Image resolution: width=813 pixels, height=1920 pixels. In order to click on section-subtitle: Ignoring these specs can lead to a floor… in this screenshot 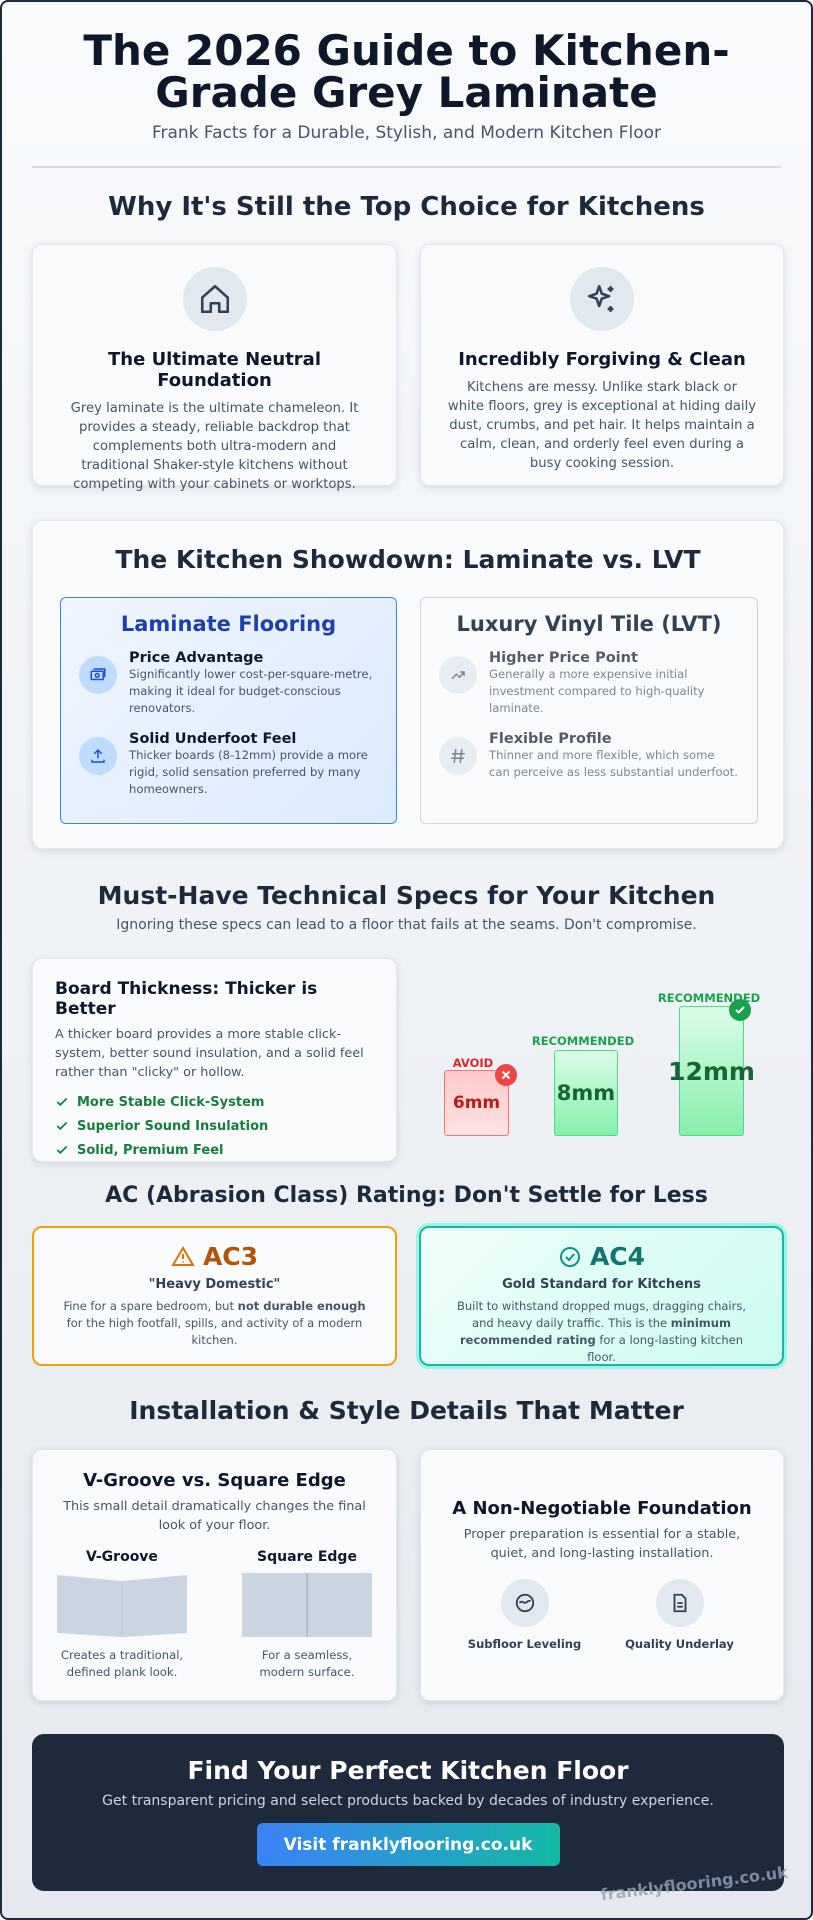, I will do `click(406, 925)`.